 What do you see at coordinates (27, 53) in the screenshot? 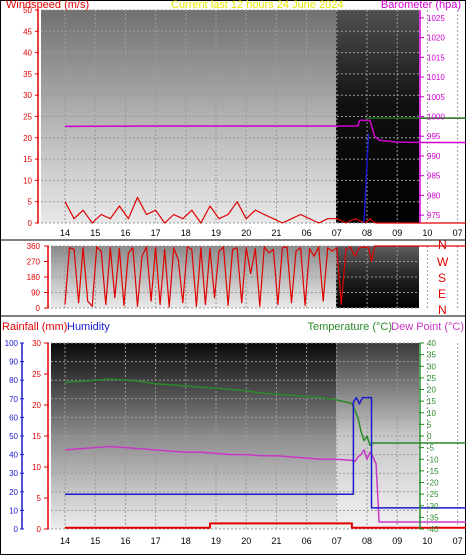
I see `windspeed-tick-40: 40` at bounding box center [27, 53].